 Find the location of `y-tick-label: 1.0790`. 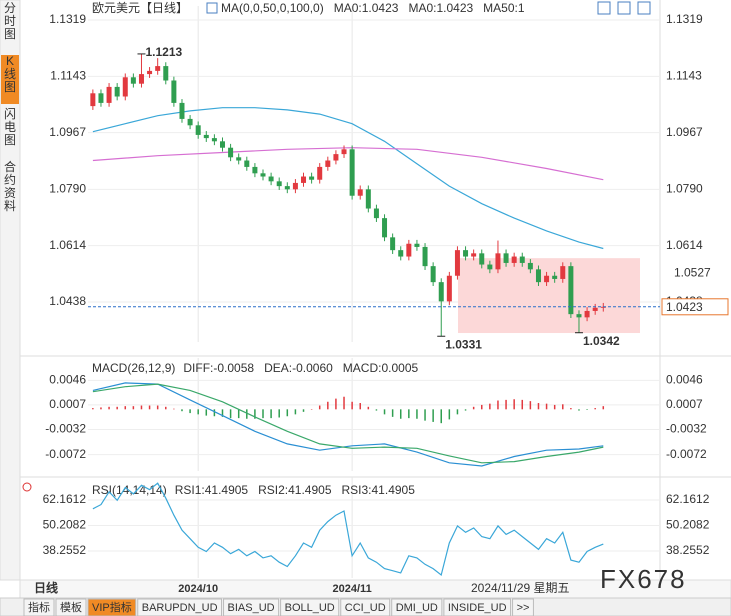

y-tick-label: 1.0790 is located at coordinates (67, 188).